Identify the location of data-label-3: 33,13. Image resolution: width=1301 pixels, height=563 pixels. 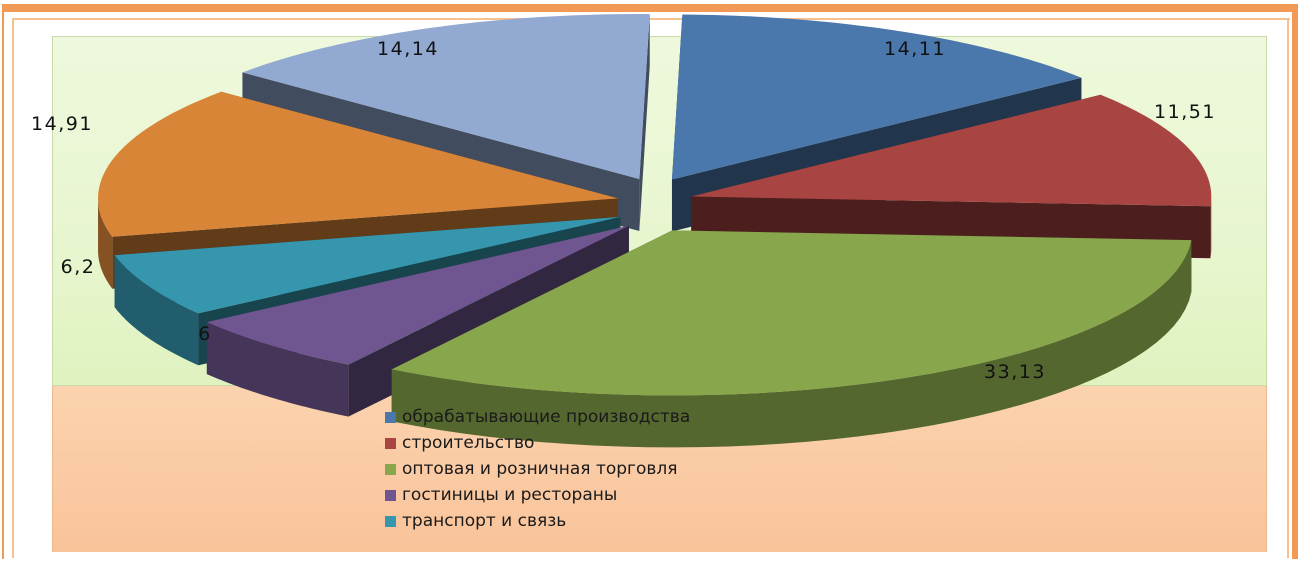
(1015, 372).